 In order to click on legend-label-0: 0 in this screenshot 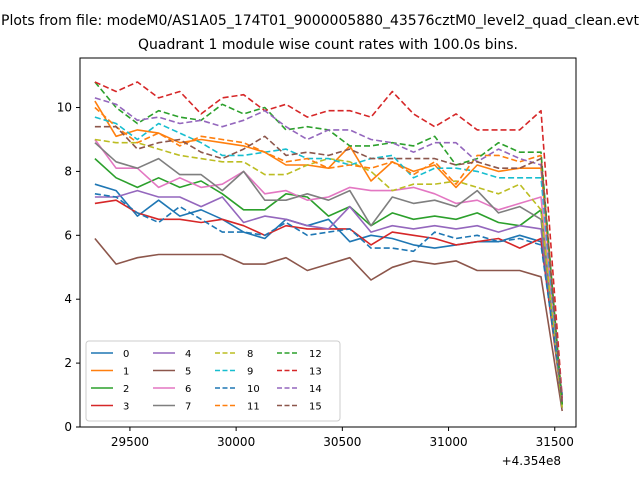, I will do `click(126, 354)`.